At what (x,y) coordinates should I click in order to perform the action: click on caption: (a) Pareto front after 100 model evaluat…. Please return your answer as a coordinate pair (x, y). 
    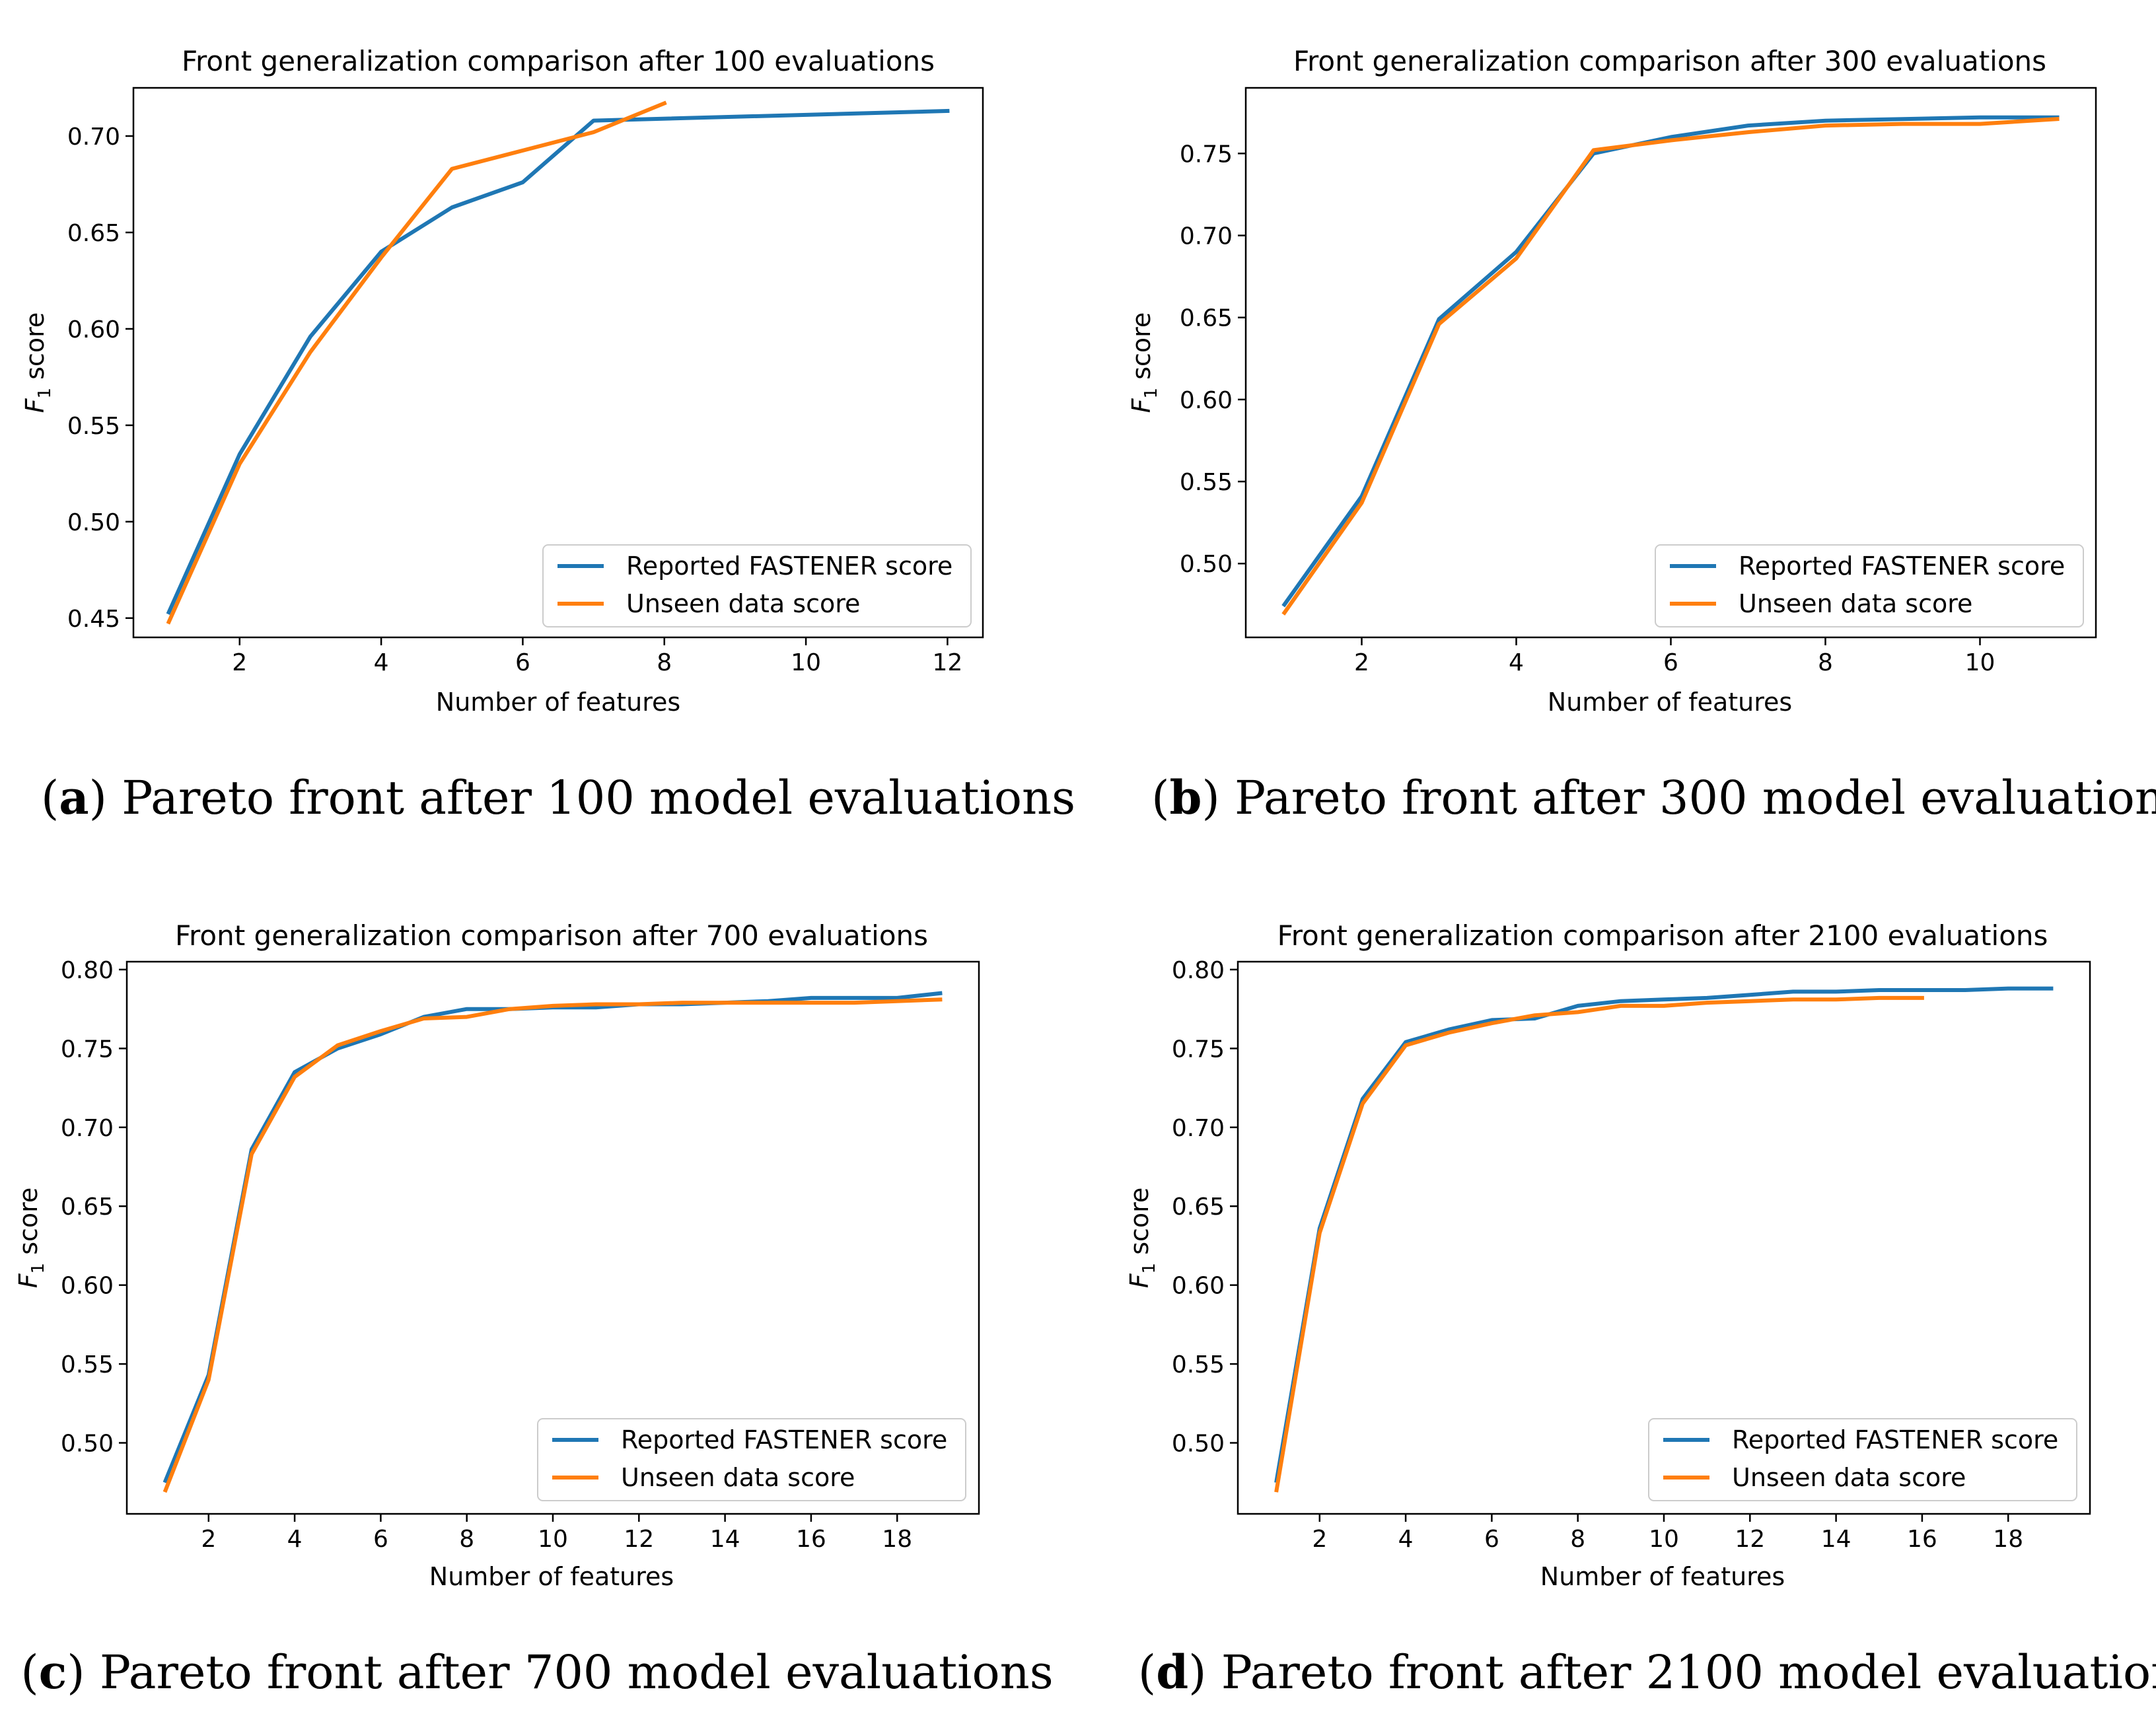
    Looking at the image, I should click on (558, 797).